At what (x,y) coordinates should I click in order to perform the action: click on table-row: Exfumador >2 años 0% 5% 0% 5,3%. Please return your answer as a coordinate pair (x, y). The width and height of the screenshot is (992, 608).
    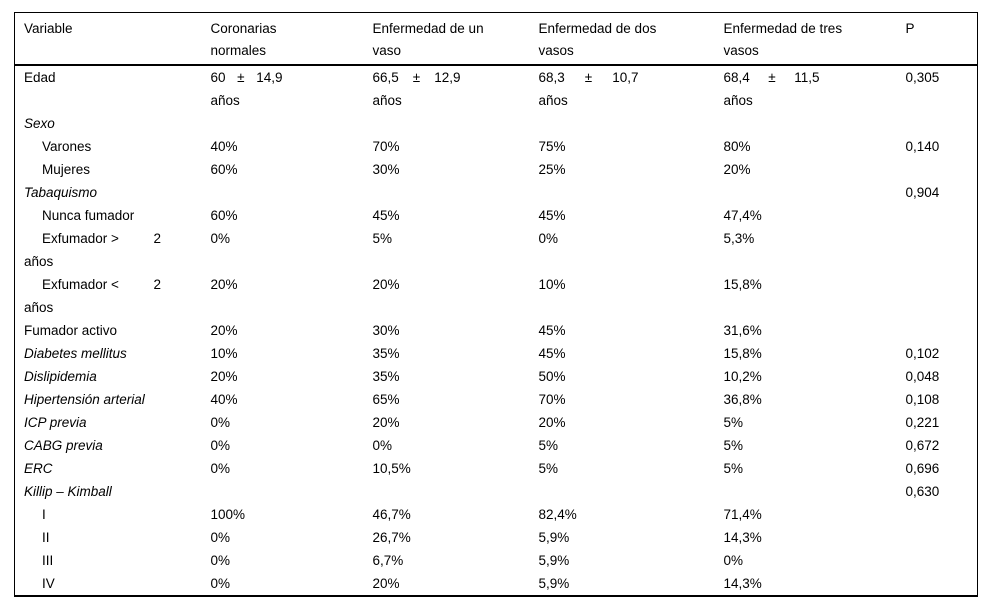
    Looking at the image, I should click on (496, 250).